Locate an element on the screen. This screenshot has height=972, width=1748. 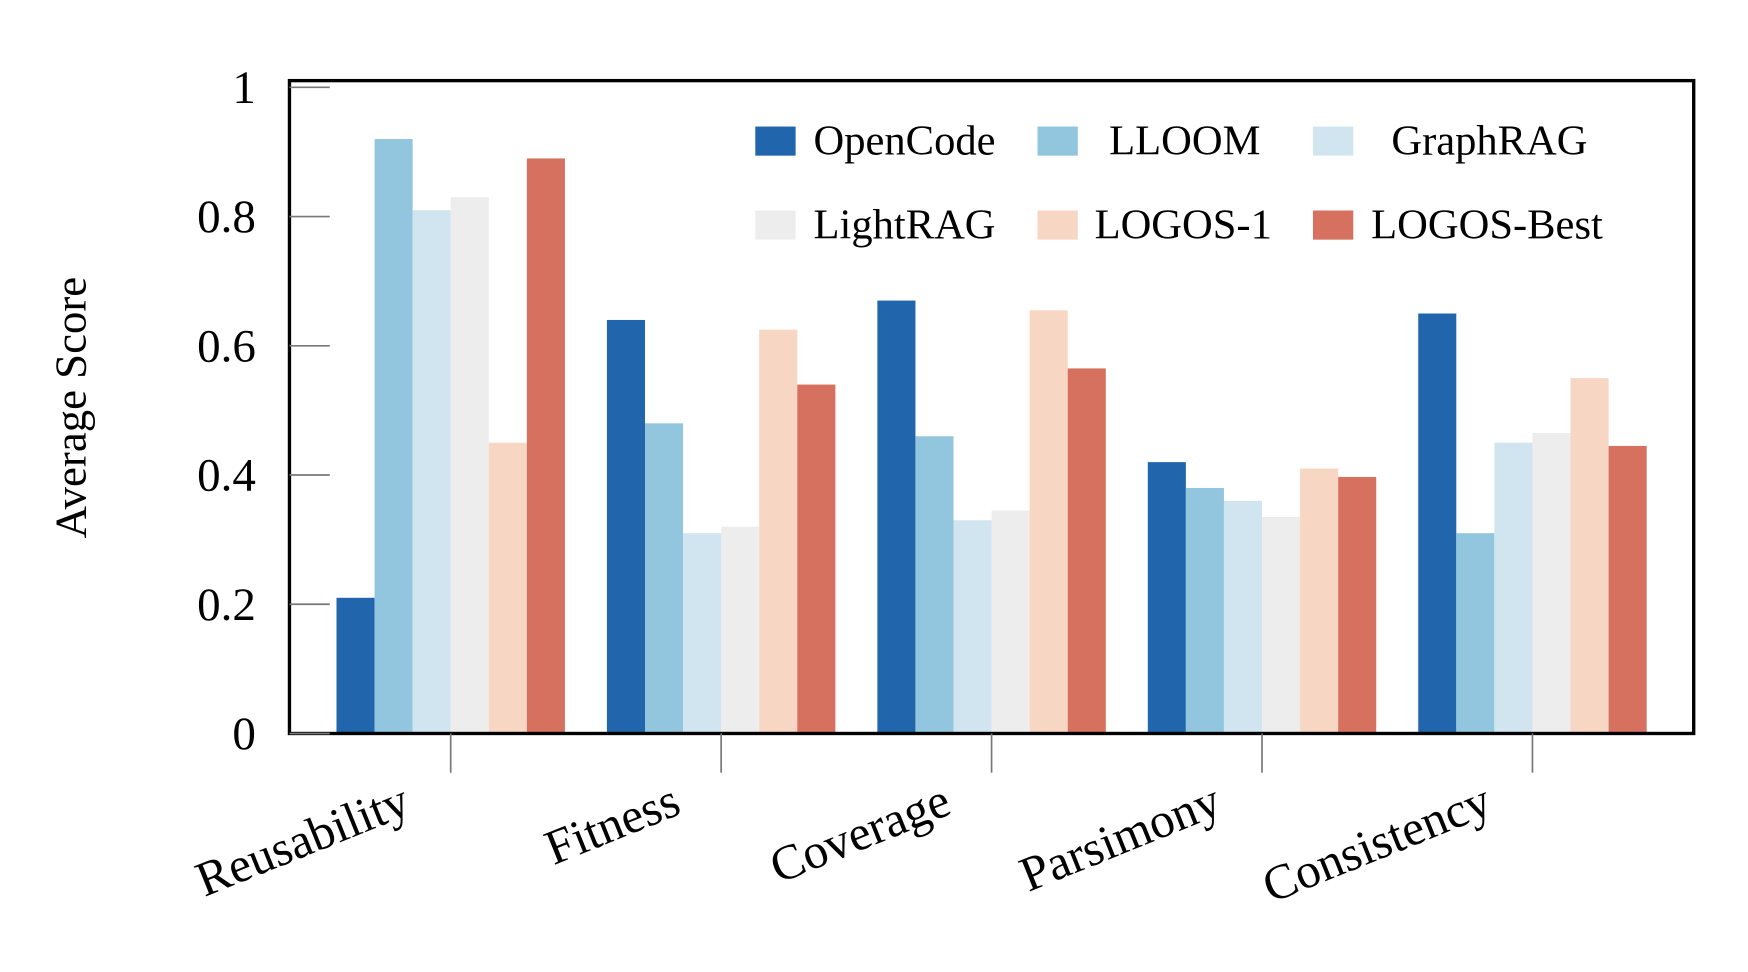
bar-logos-1-reusability is located at coordinates (507, 588).